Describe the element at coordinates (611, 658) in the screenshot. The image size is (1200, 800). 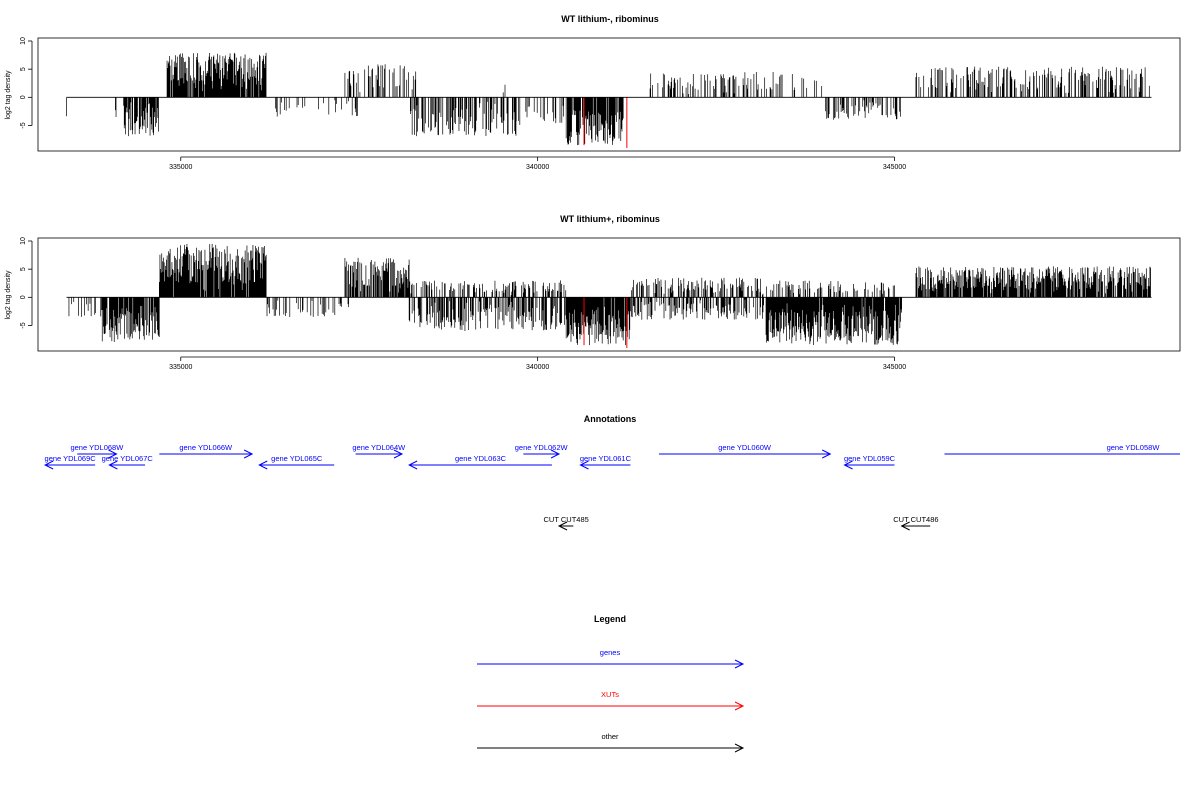
I see `legend-entry-genes: genes` at that location.